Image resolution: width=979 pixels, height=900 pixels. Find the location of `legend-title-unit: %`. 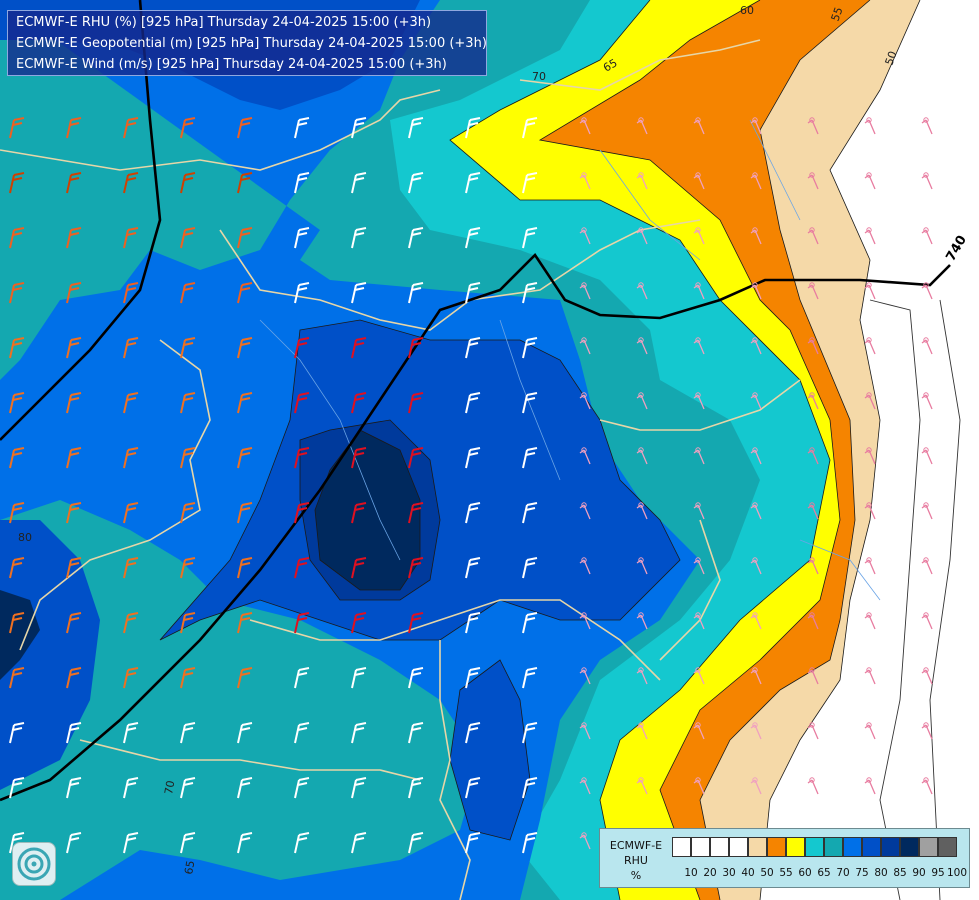

legend-title-unit: % is located at coordinates (636, 875).